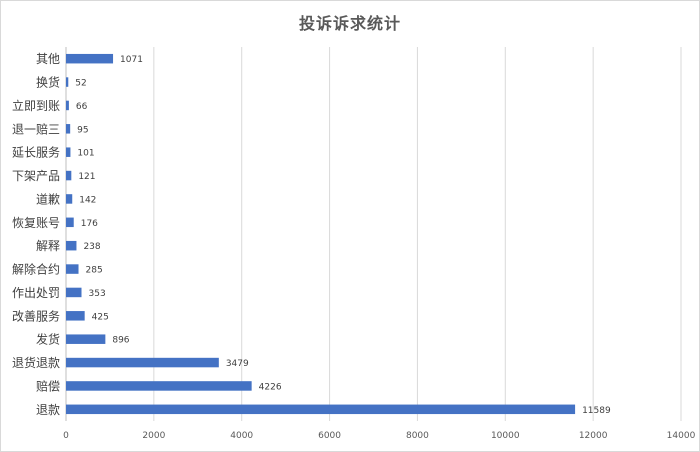 Image resolution: width=700 pixels, height=452 pixels. I want to click on chart-title: 投诉诉求统计, so click(349, 23).